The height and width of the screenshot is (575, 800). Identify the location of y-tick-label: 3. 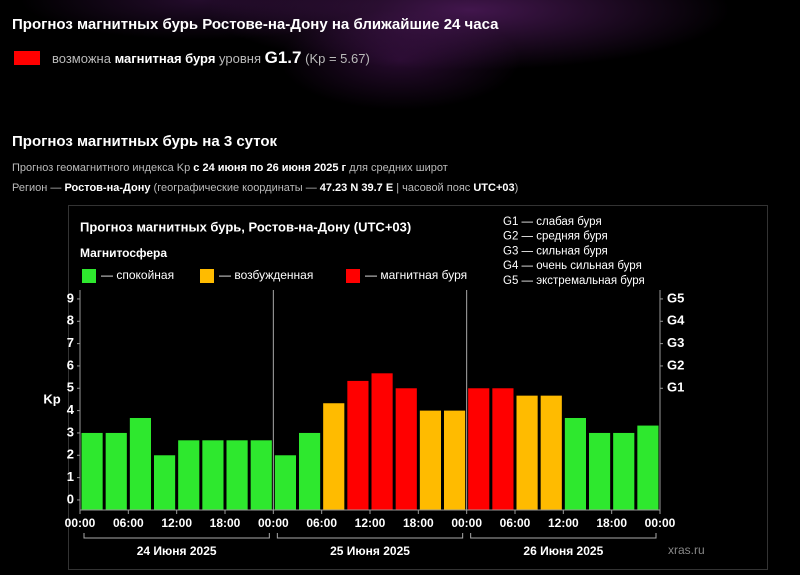
(70, 431).